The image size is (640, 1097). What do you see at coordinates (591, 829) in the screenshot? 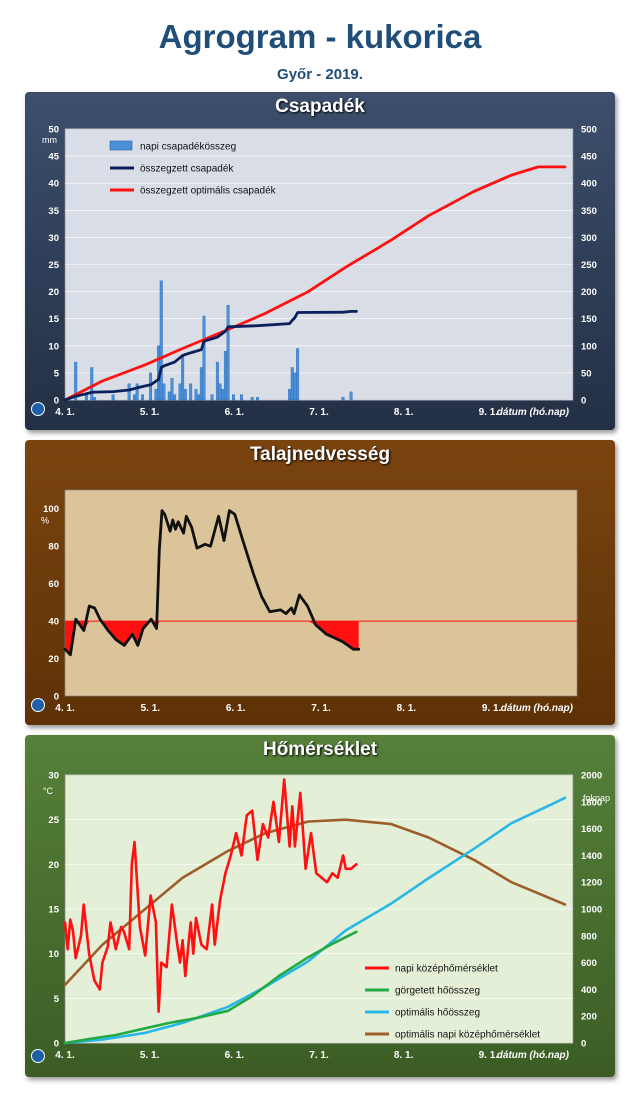
I see `y2-tick-label: 1600` at bounding box center [591, 829].